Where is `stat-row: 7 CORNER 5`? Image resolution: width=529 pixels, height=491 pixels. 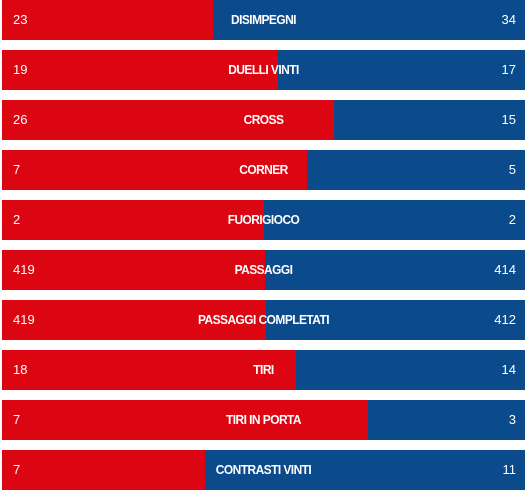
stat-row: 7 CORNER 5 is located at coordinates (263, 170).